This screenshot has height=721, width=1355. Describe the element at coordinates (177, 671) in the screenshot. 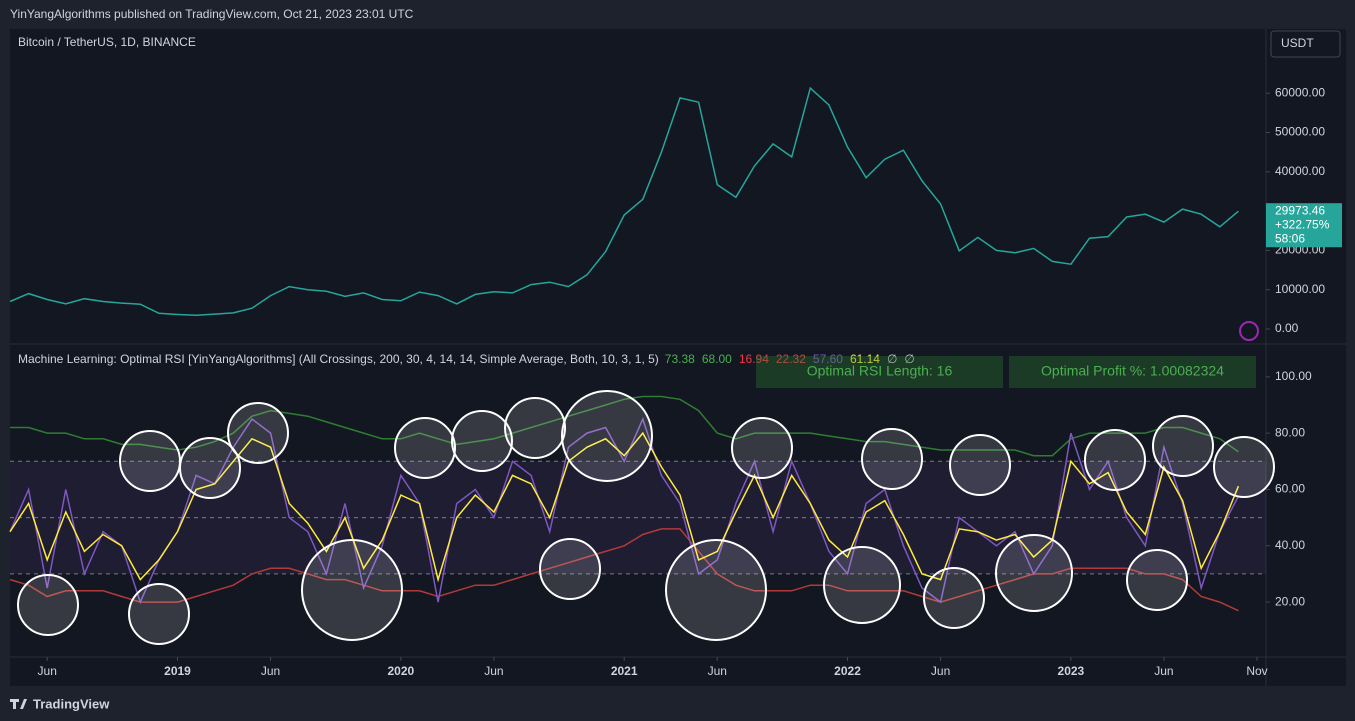

I see `x-tick-label: 2019` at that location.